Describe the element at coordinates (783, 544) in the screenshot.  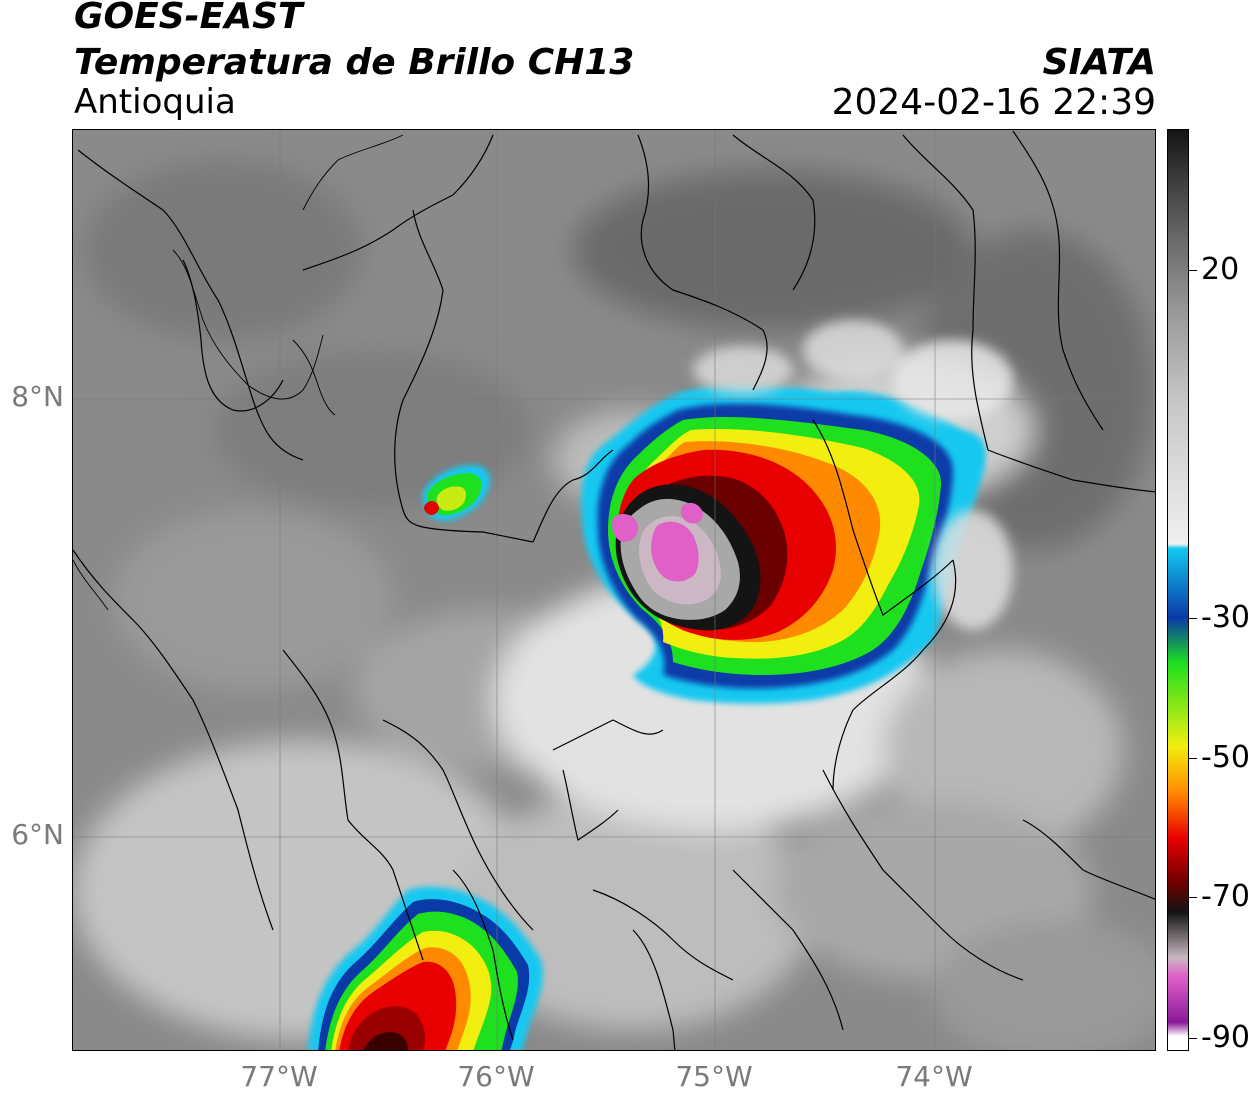
I see `storm-cell-main` at that location.